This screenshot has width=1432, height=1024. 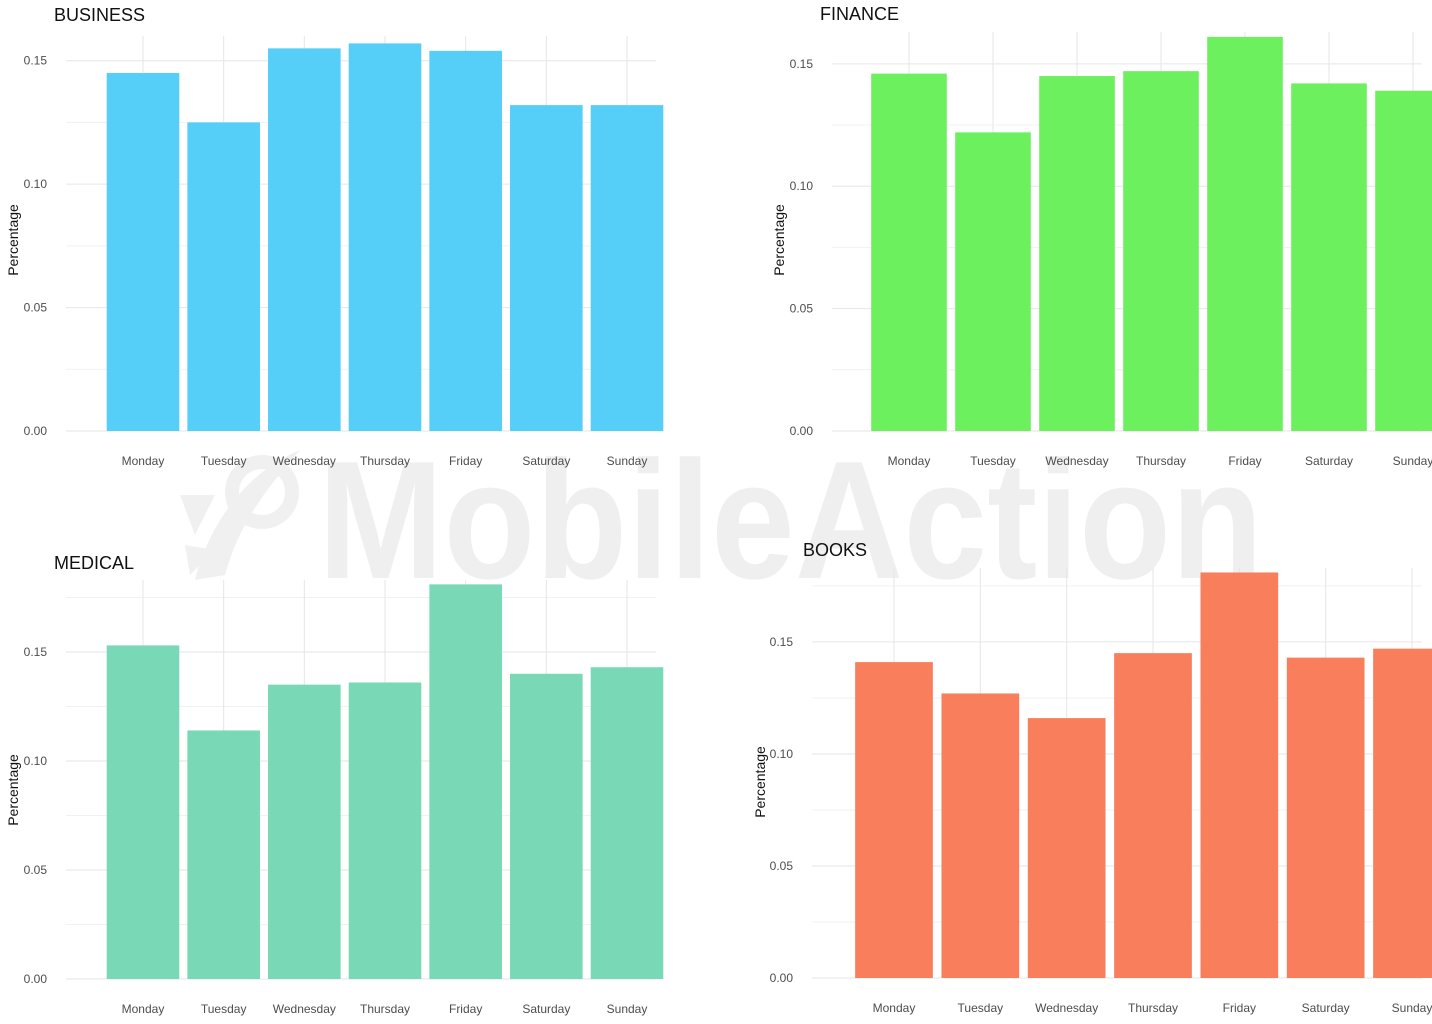 I want to click on chart-title: BUSINESS, so click(x=99, y=15).